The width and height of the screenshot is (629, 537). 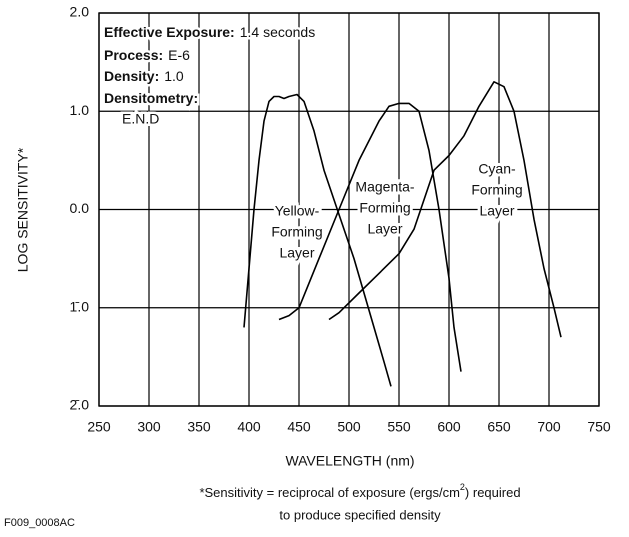 What do you see at coordinates (174, 76) in the screenshot?
I see `info-text: 1.0` at bounding box center [174, 76].